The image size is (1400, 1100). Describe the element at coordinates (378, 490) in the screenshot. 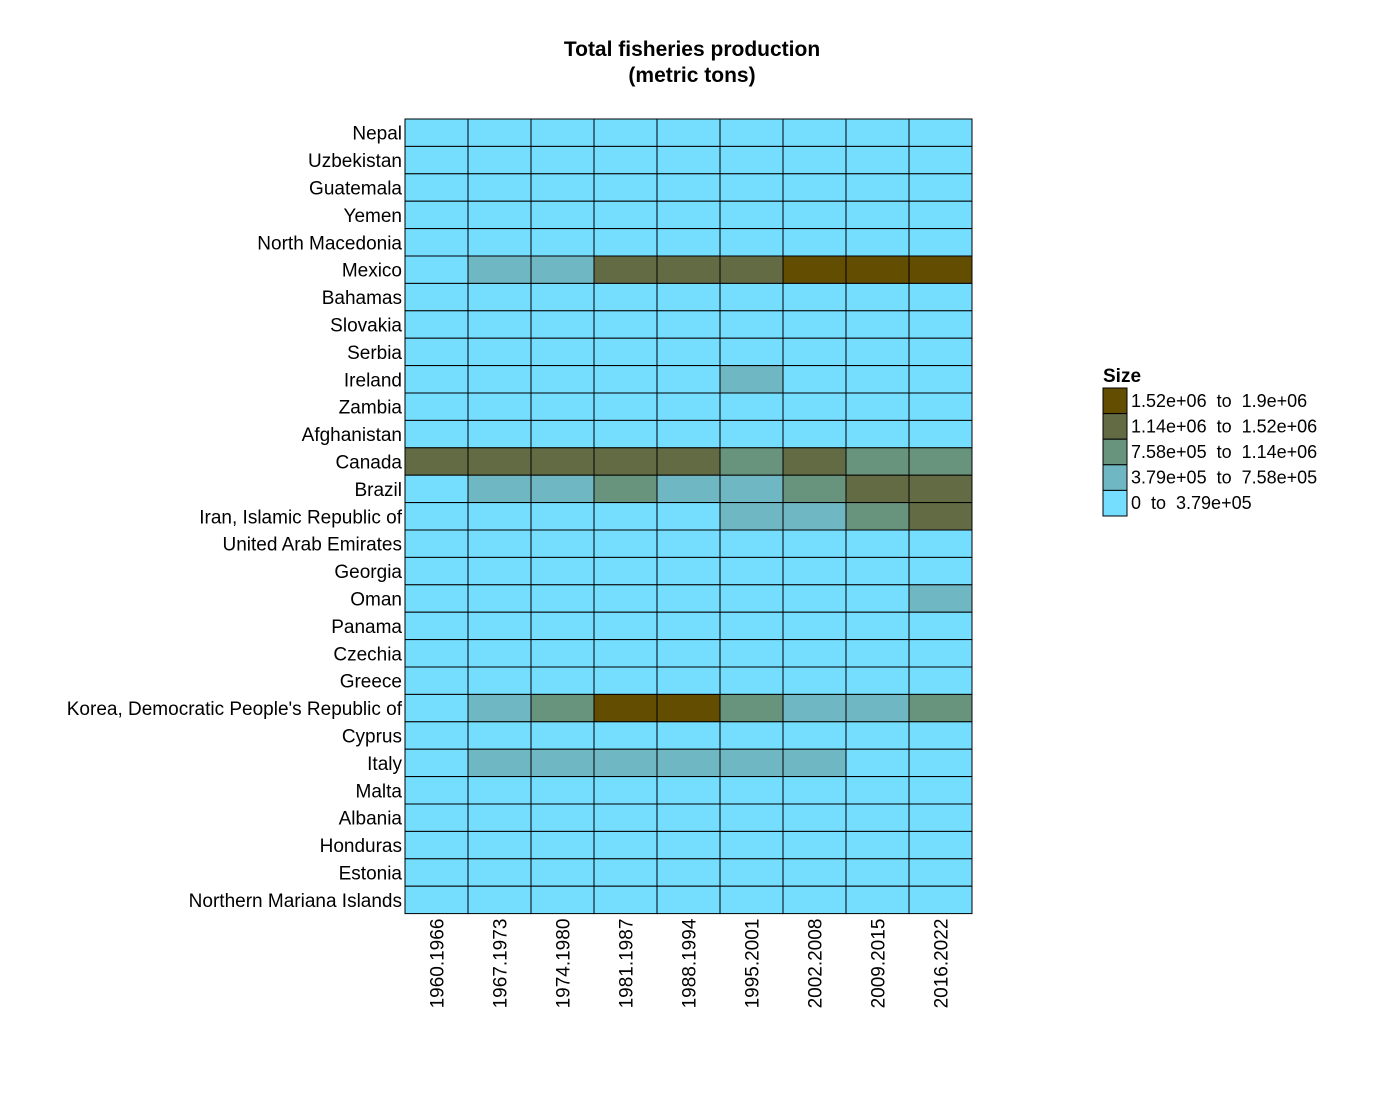

I see `row-label: Brazil` at that location.